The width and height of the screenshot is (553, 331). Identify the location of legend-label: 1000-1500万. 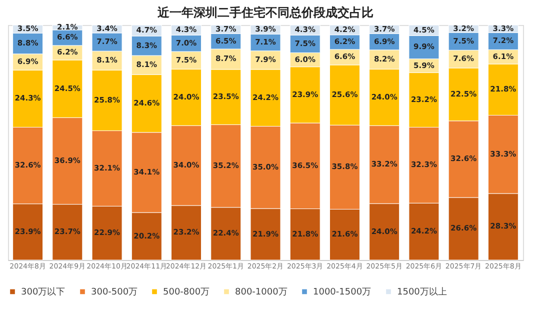
(342, 293).